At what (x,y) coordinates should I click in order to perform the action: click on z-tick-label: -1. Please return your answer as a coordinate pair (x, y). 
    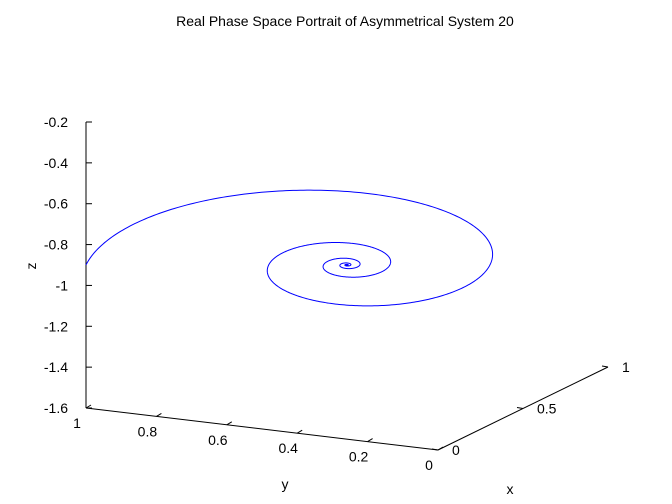
    Looking at the image, I should click on (62, 285).